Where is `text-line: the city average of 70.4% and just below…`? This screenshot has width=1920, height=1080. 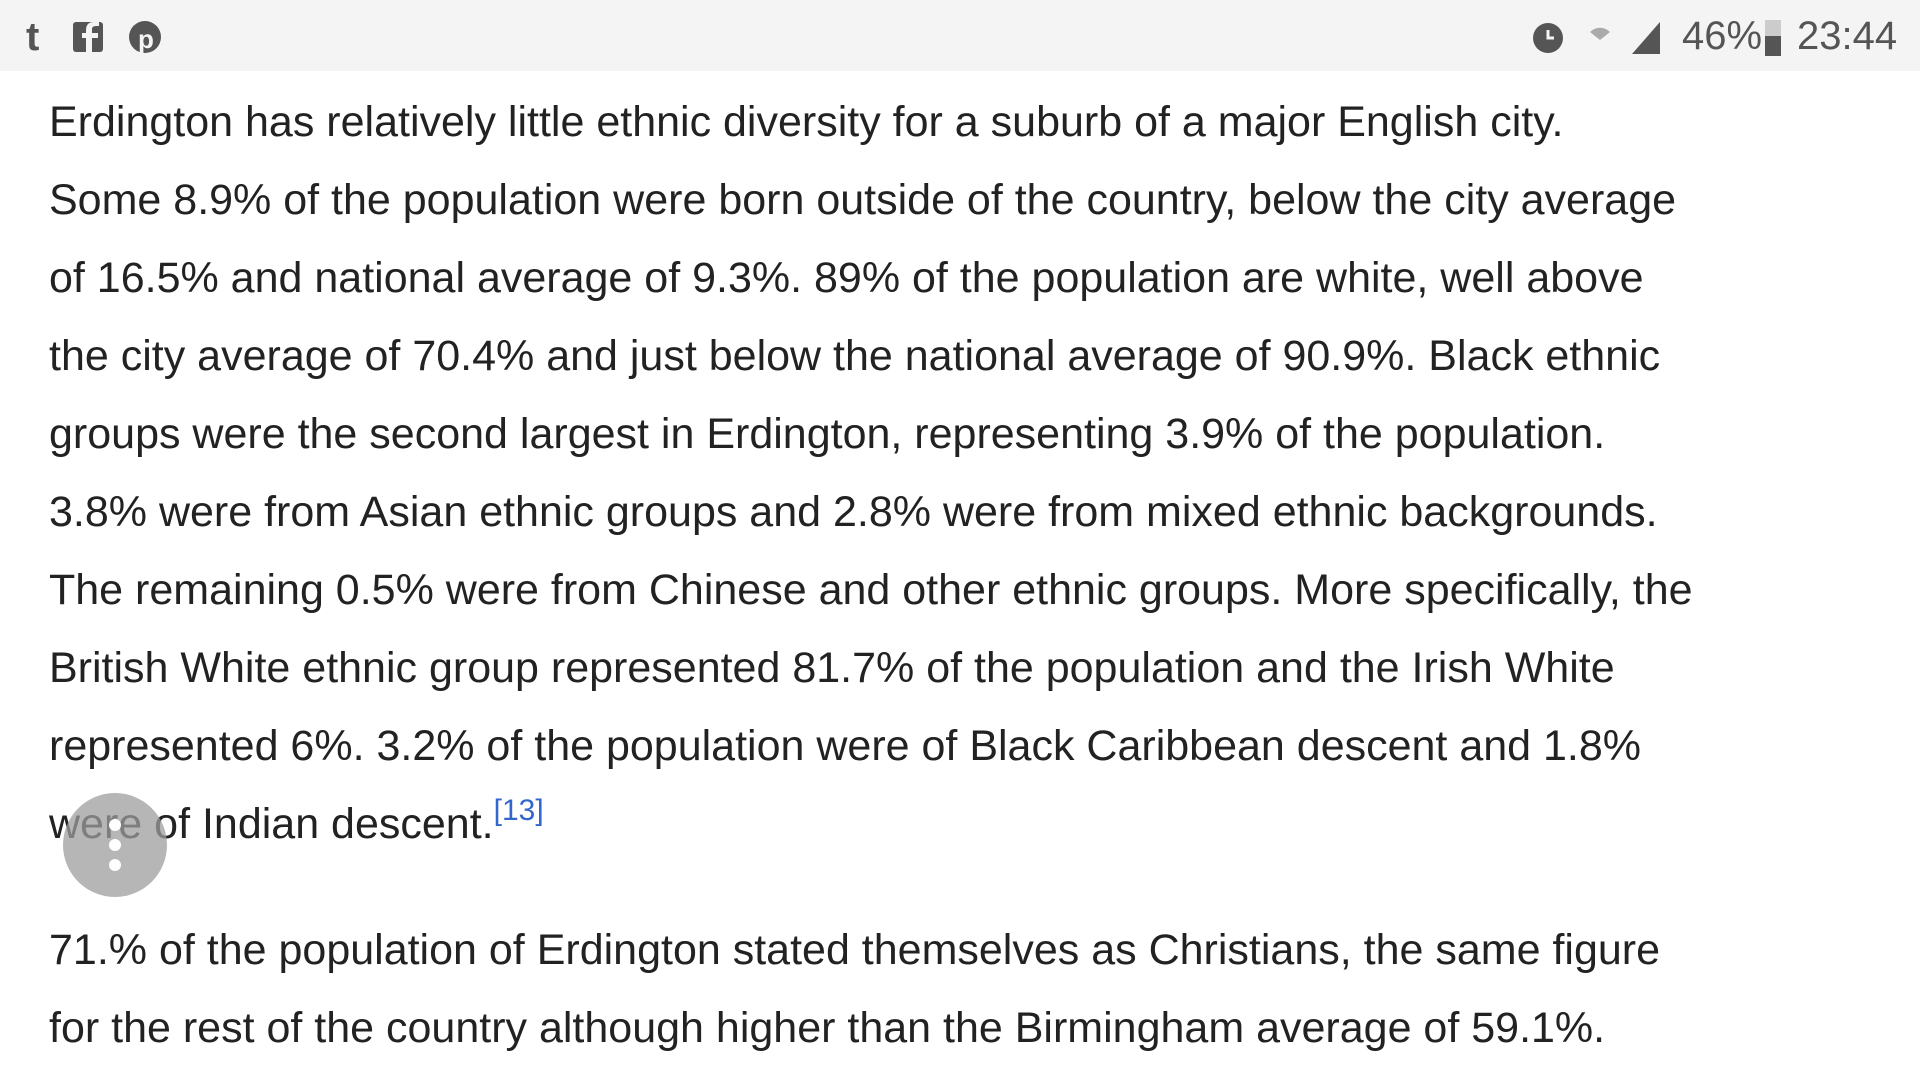 text-line: the city average of 70.4% and just below… is located at coordinates (871, 356).